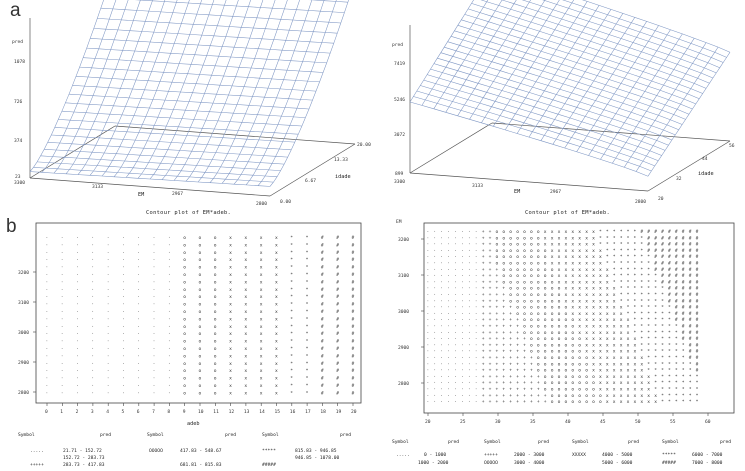  I want to click on xtick-left-3: 2800, so click(261, 204).